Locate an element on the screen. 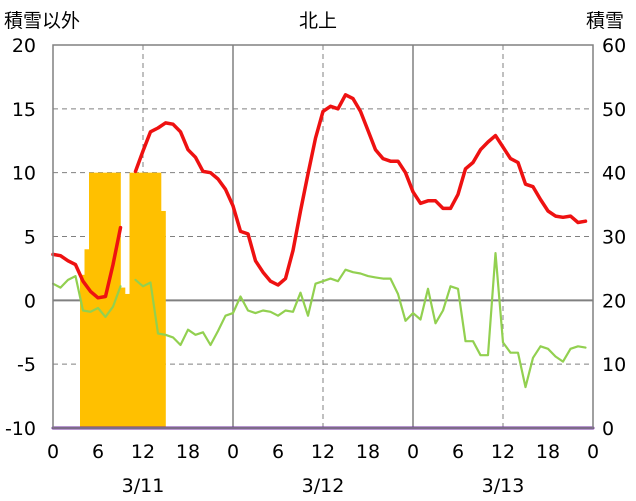 This screenshot has width=636, height=501. right-axis-ticks: 60 50 40 30 20 10 0 is located at coordinates (614, 237).